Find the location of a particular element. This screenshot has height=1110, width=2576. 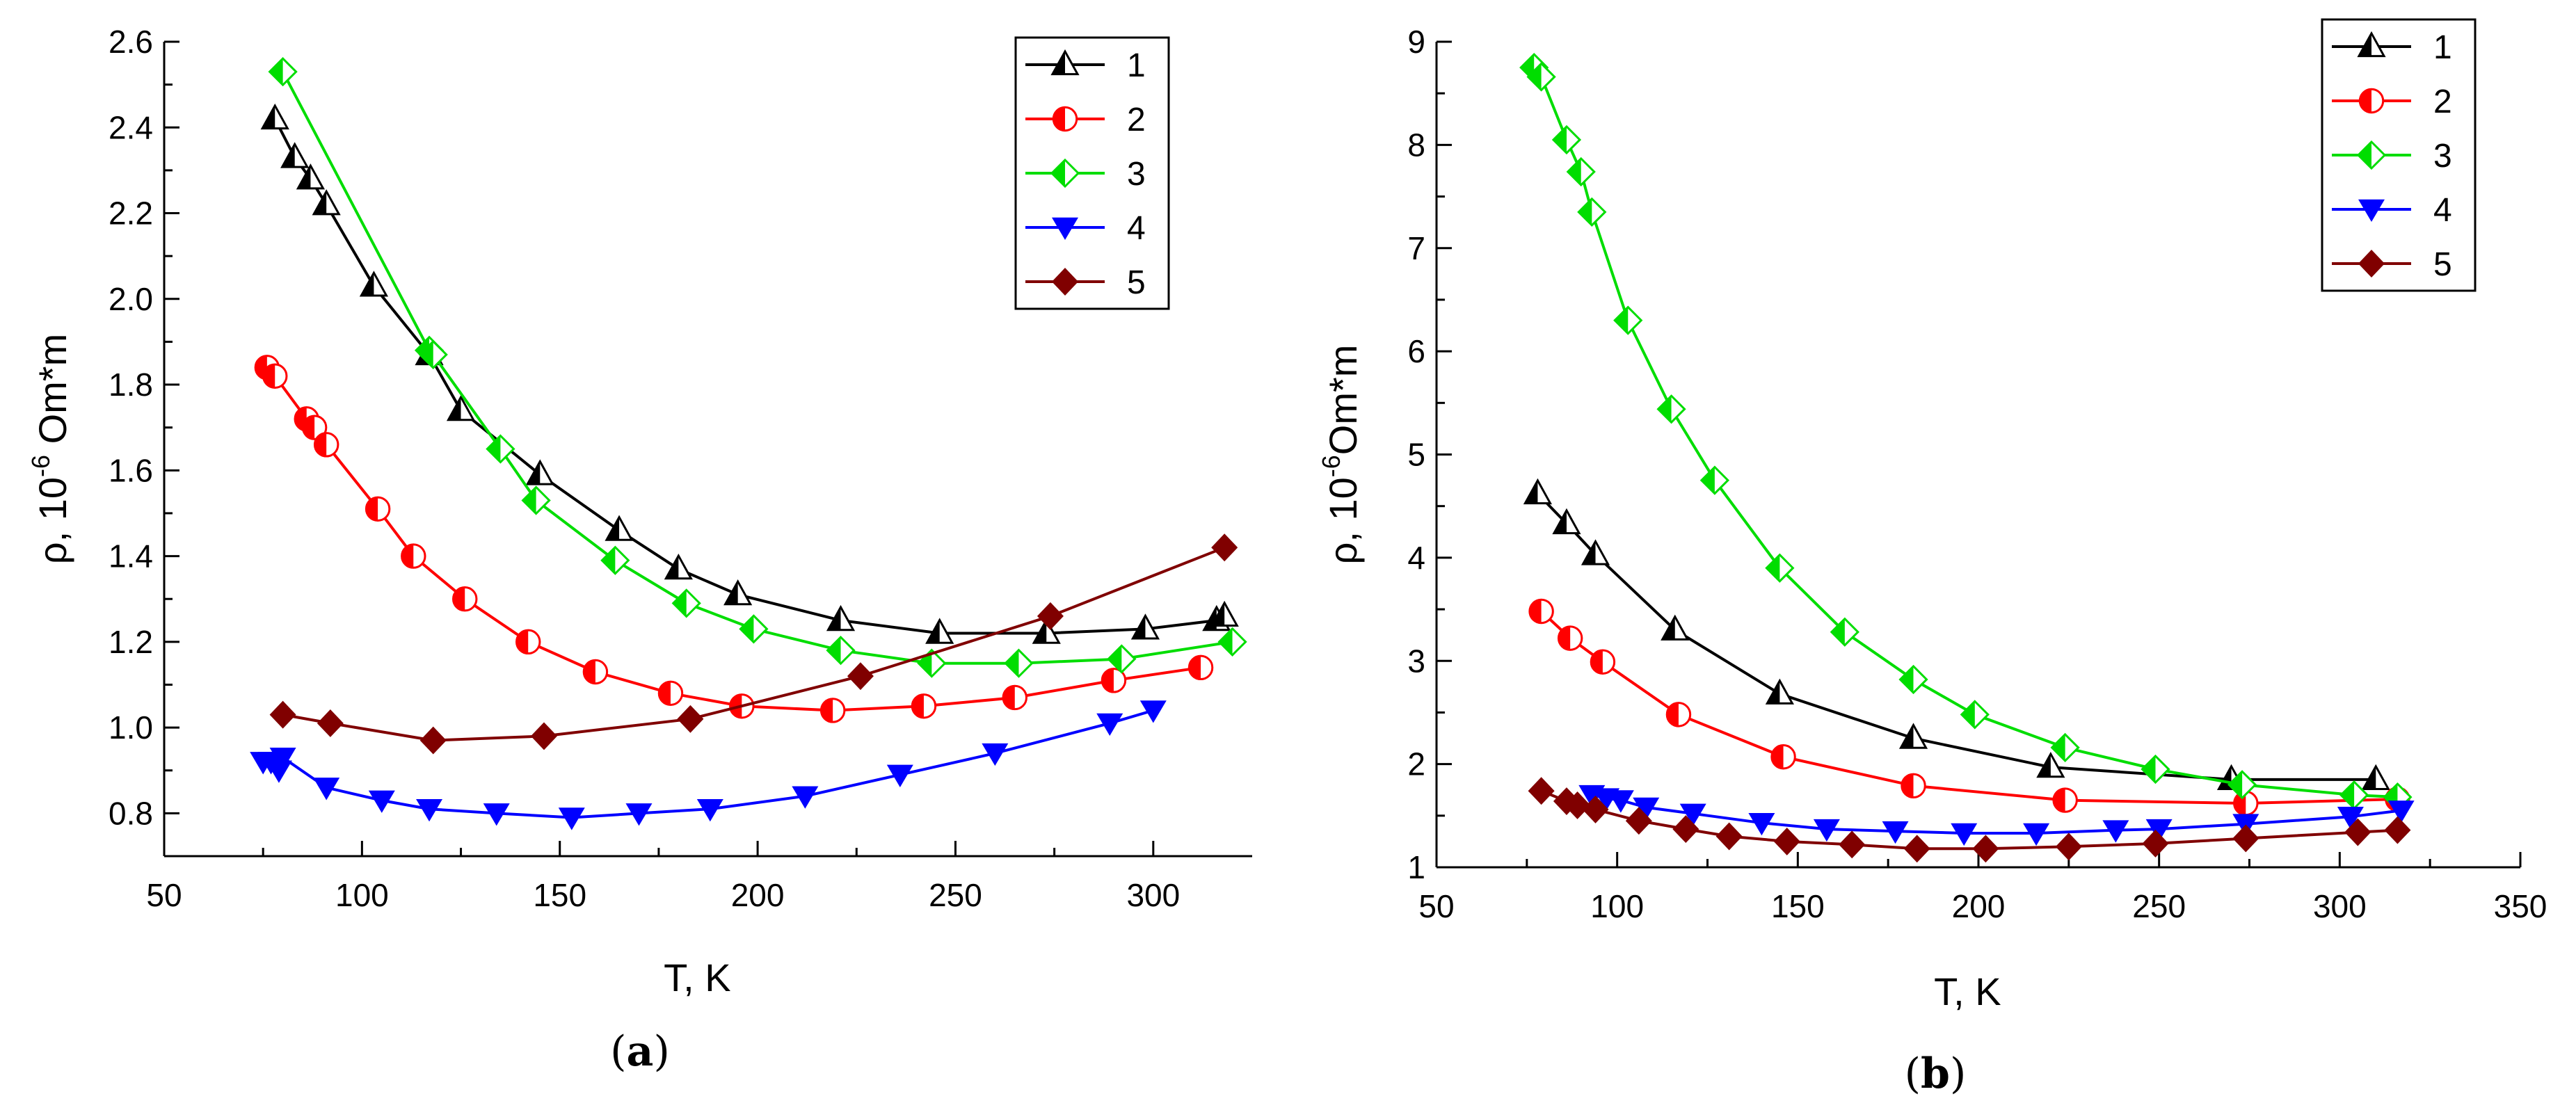

y-tick-label: 3 is located at coordinates (1416, 661).